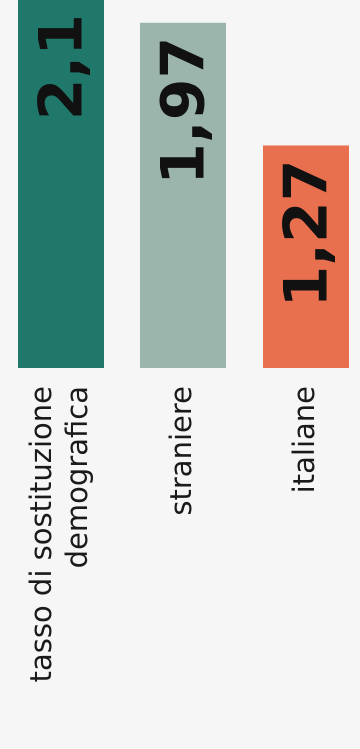 The height and width of the screenshot is (749, 360). I want to click on category-label-1-line-0: straniere, so click(181, 451).